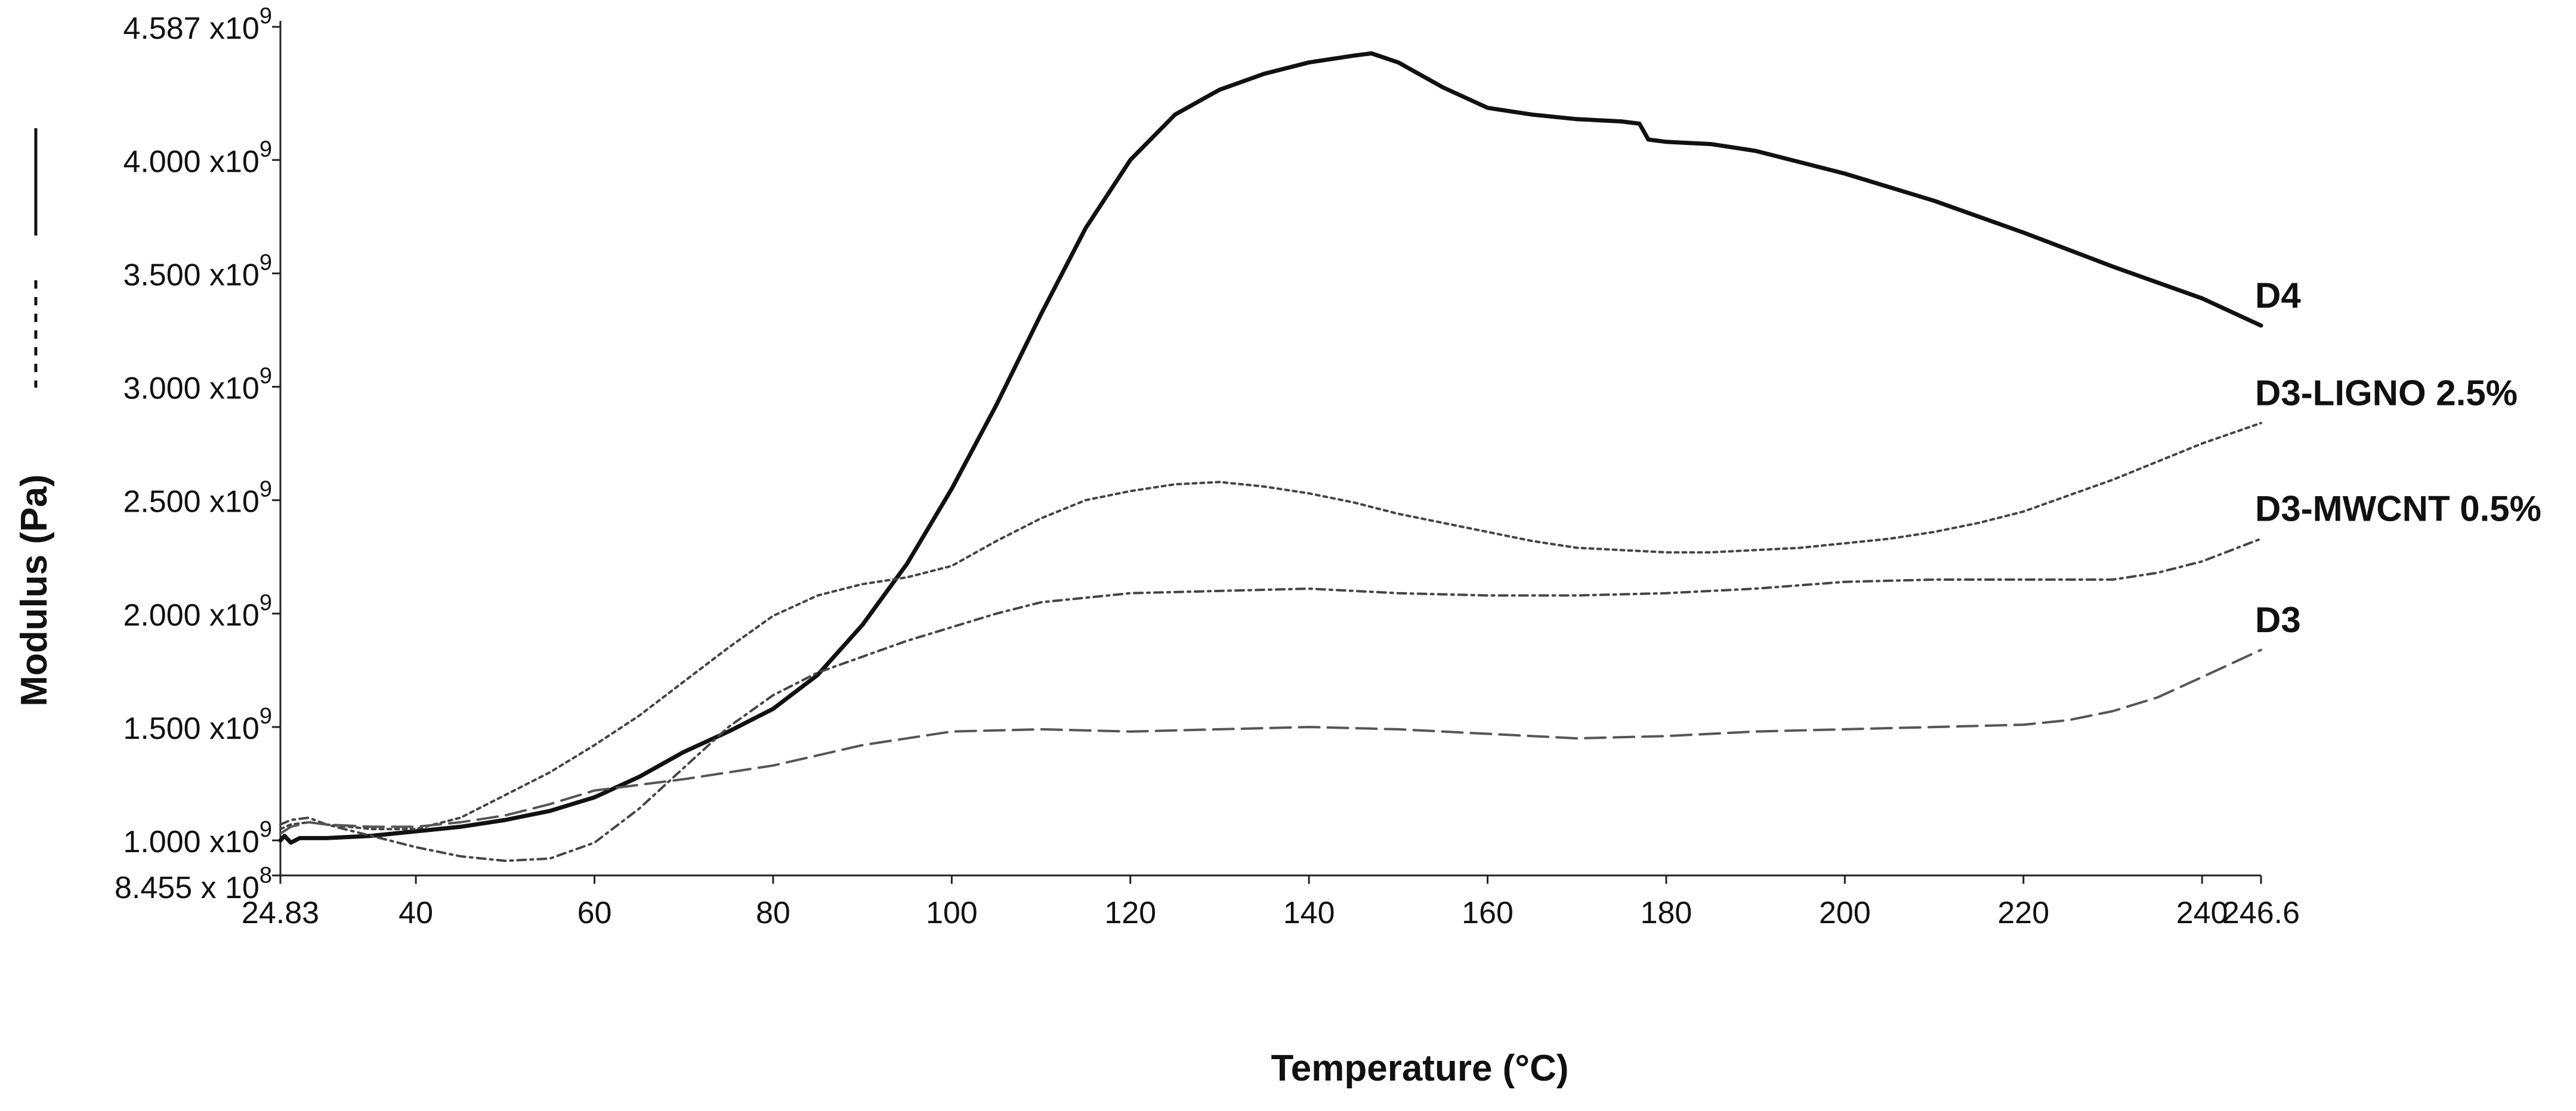 Image resolution: width=2576 pixels, height=1111 pixels. Describe the element at coordinates (2386, 393) in the screenshot. I see `series-label: D3-LIGNO 2.5%` at that location.